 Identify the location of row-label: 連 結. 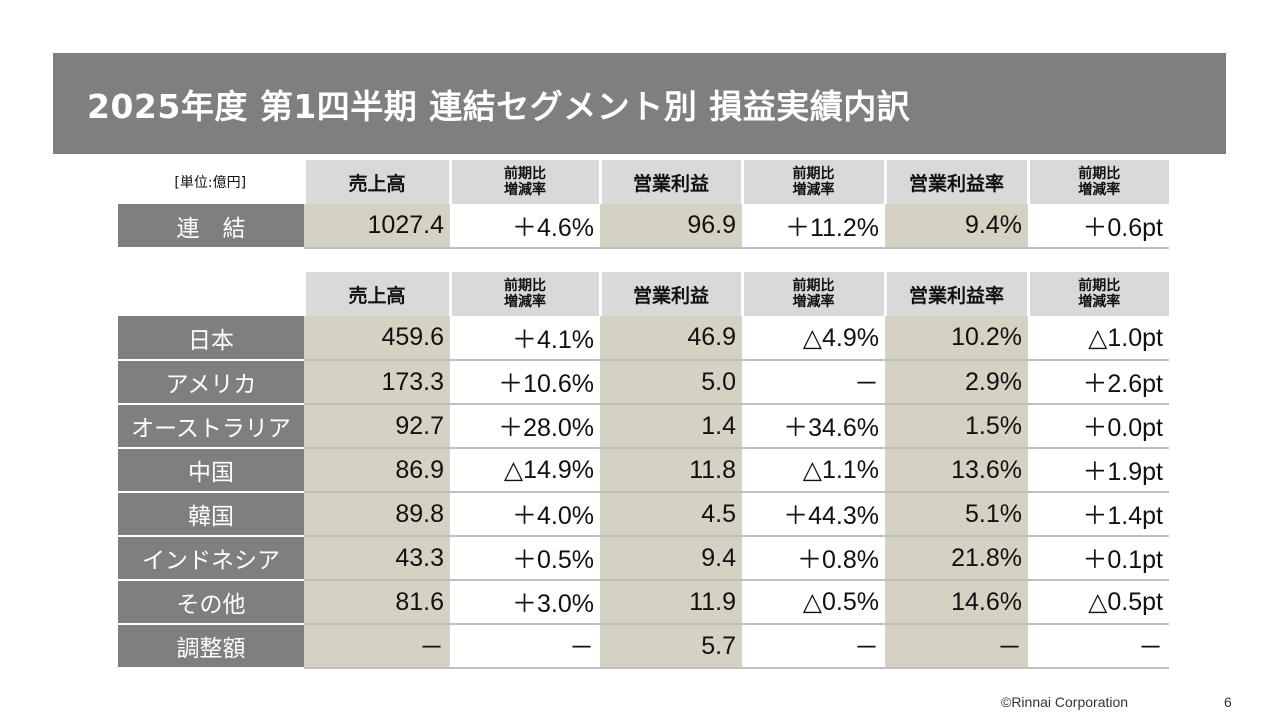
(211, 226).